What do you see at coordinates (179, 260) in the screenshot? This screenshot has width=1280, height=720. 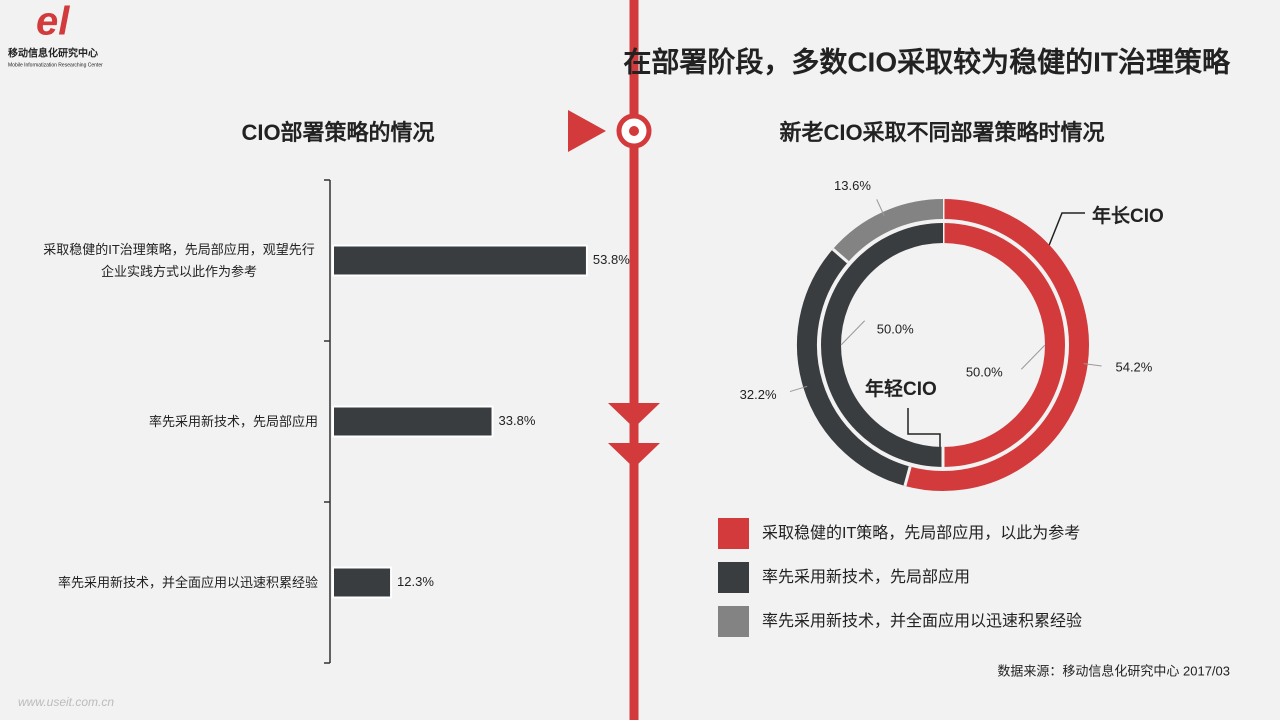 I see `category-label: 采取稳健的IT治理策略，先局部应用，观望先行企业实践方式以此作为参考` at bounding box center [179, 260].